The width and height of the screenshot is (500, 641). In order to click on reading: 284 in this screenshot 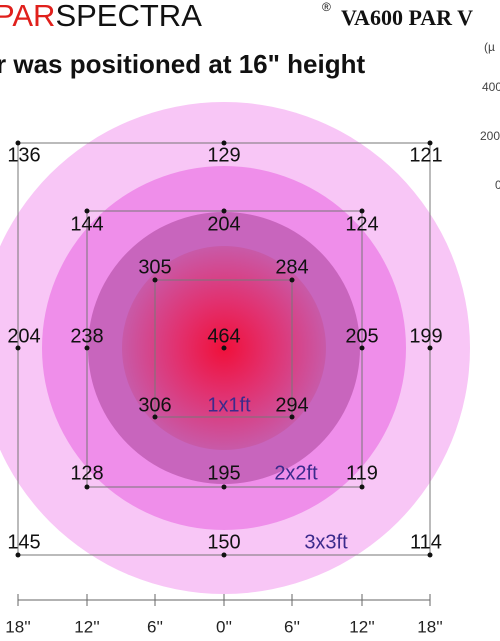, I will do `click(291, 267)`.